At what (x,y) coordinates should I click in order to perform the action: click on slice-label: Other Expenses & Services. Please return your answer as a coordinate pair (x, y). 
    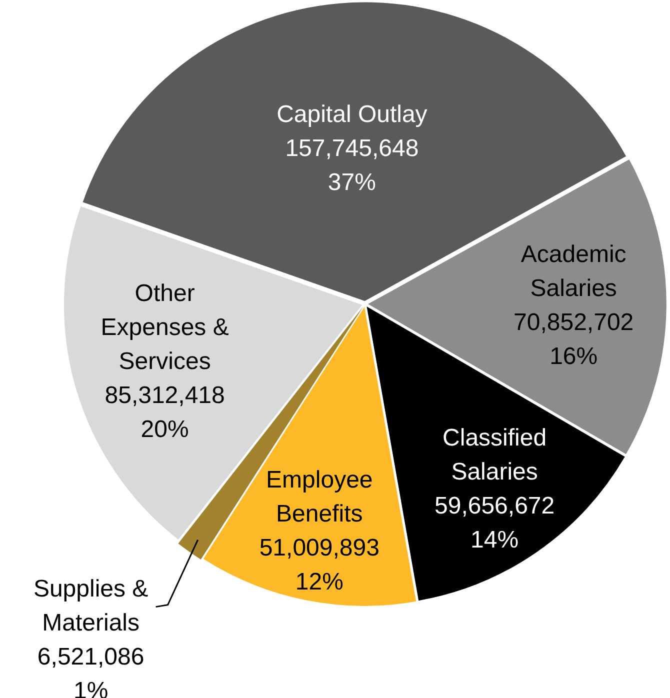
    Looking at the image, I should click on (164, 328).